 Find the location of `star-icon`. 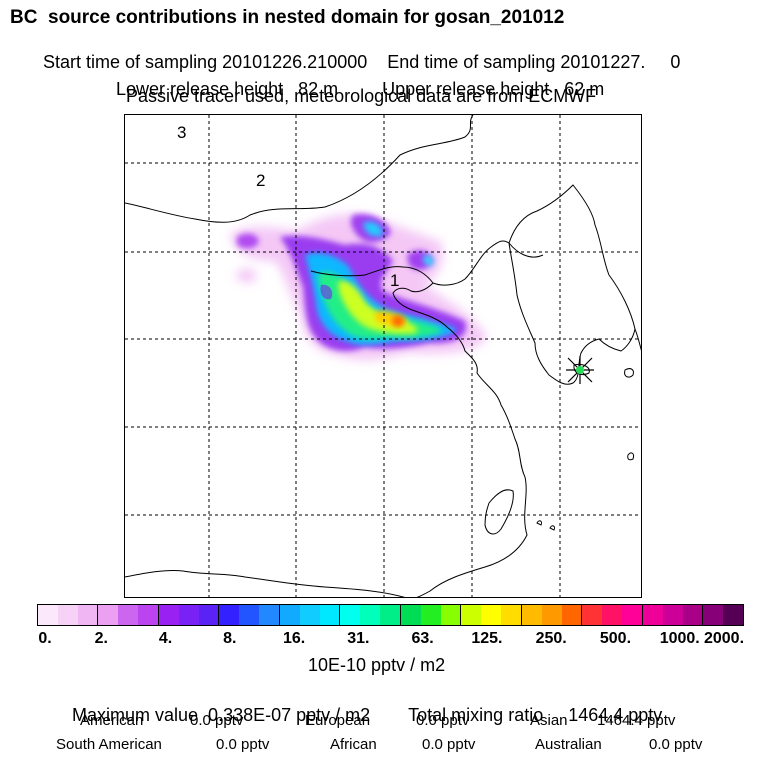

star-icon is located at coordinates (580, 370).